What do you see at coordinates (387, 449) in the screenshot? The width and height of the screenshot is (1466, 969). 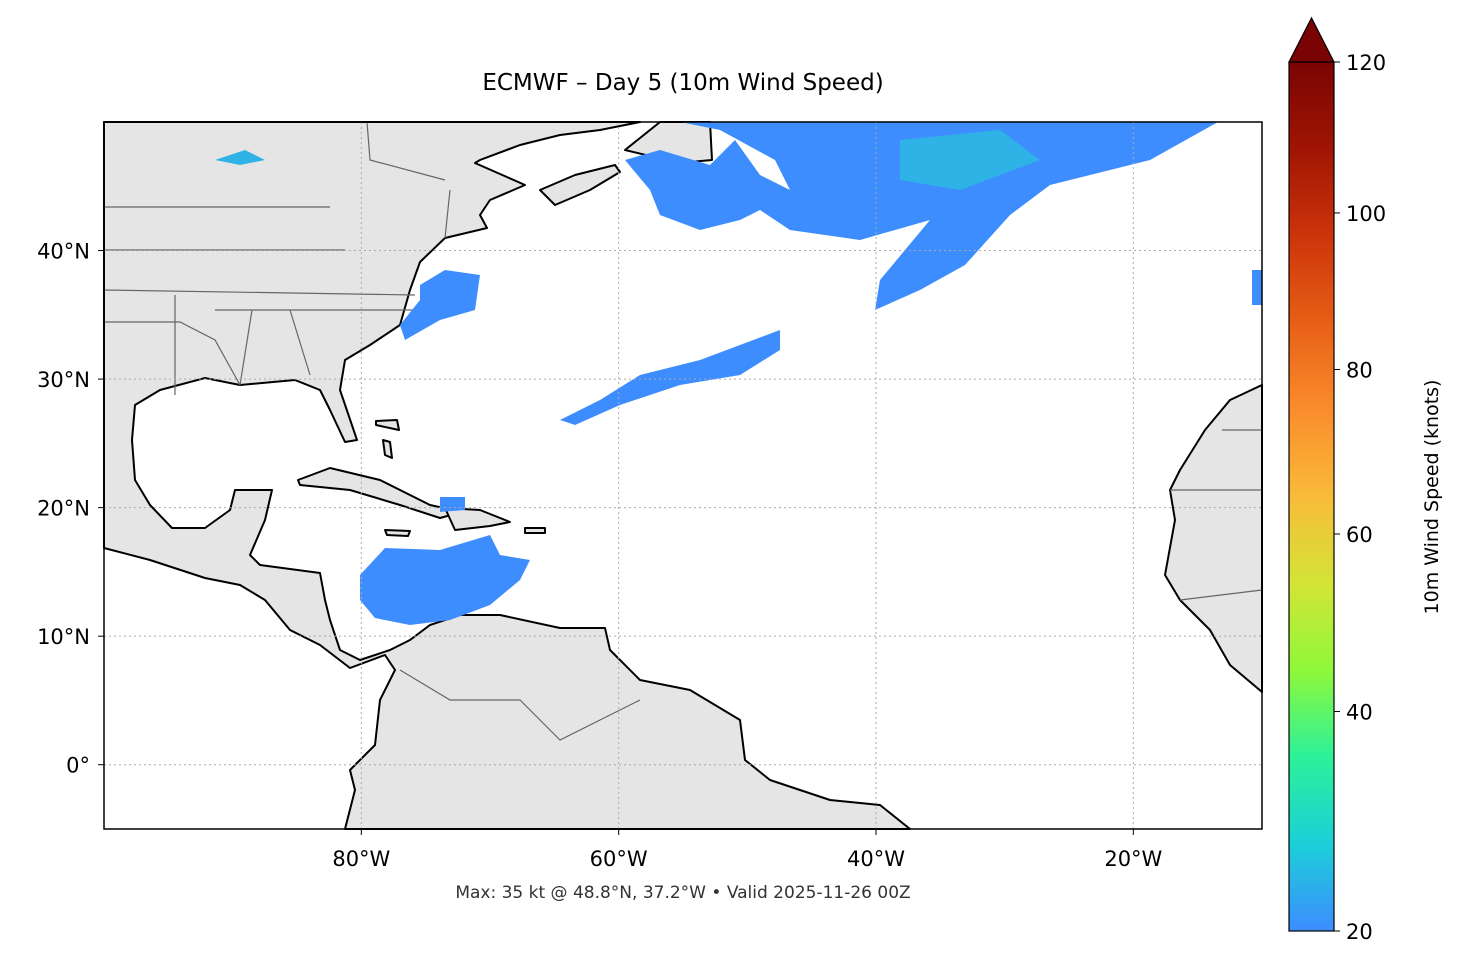 I see `bahamas-andros` at bounding box center [387, 449].